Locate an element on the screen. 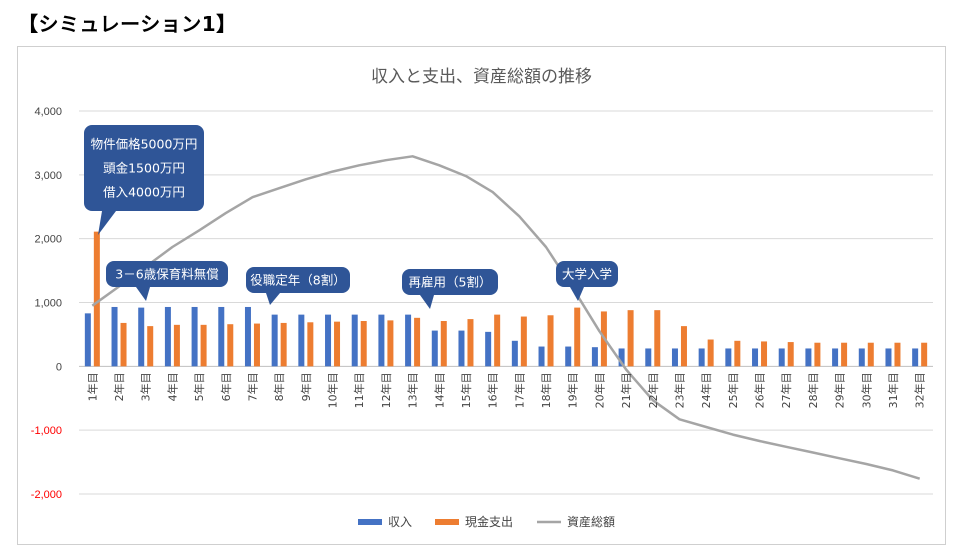 The image size is (960, 558). x-tick-label: 6年目 is located at coordinates (226, 386).